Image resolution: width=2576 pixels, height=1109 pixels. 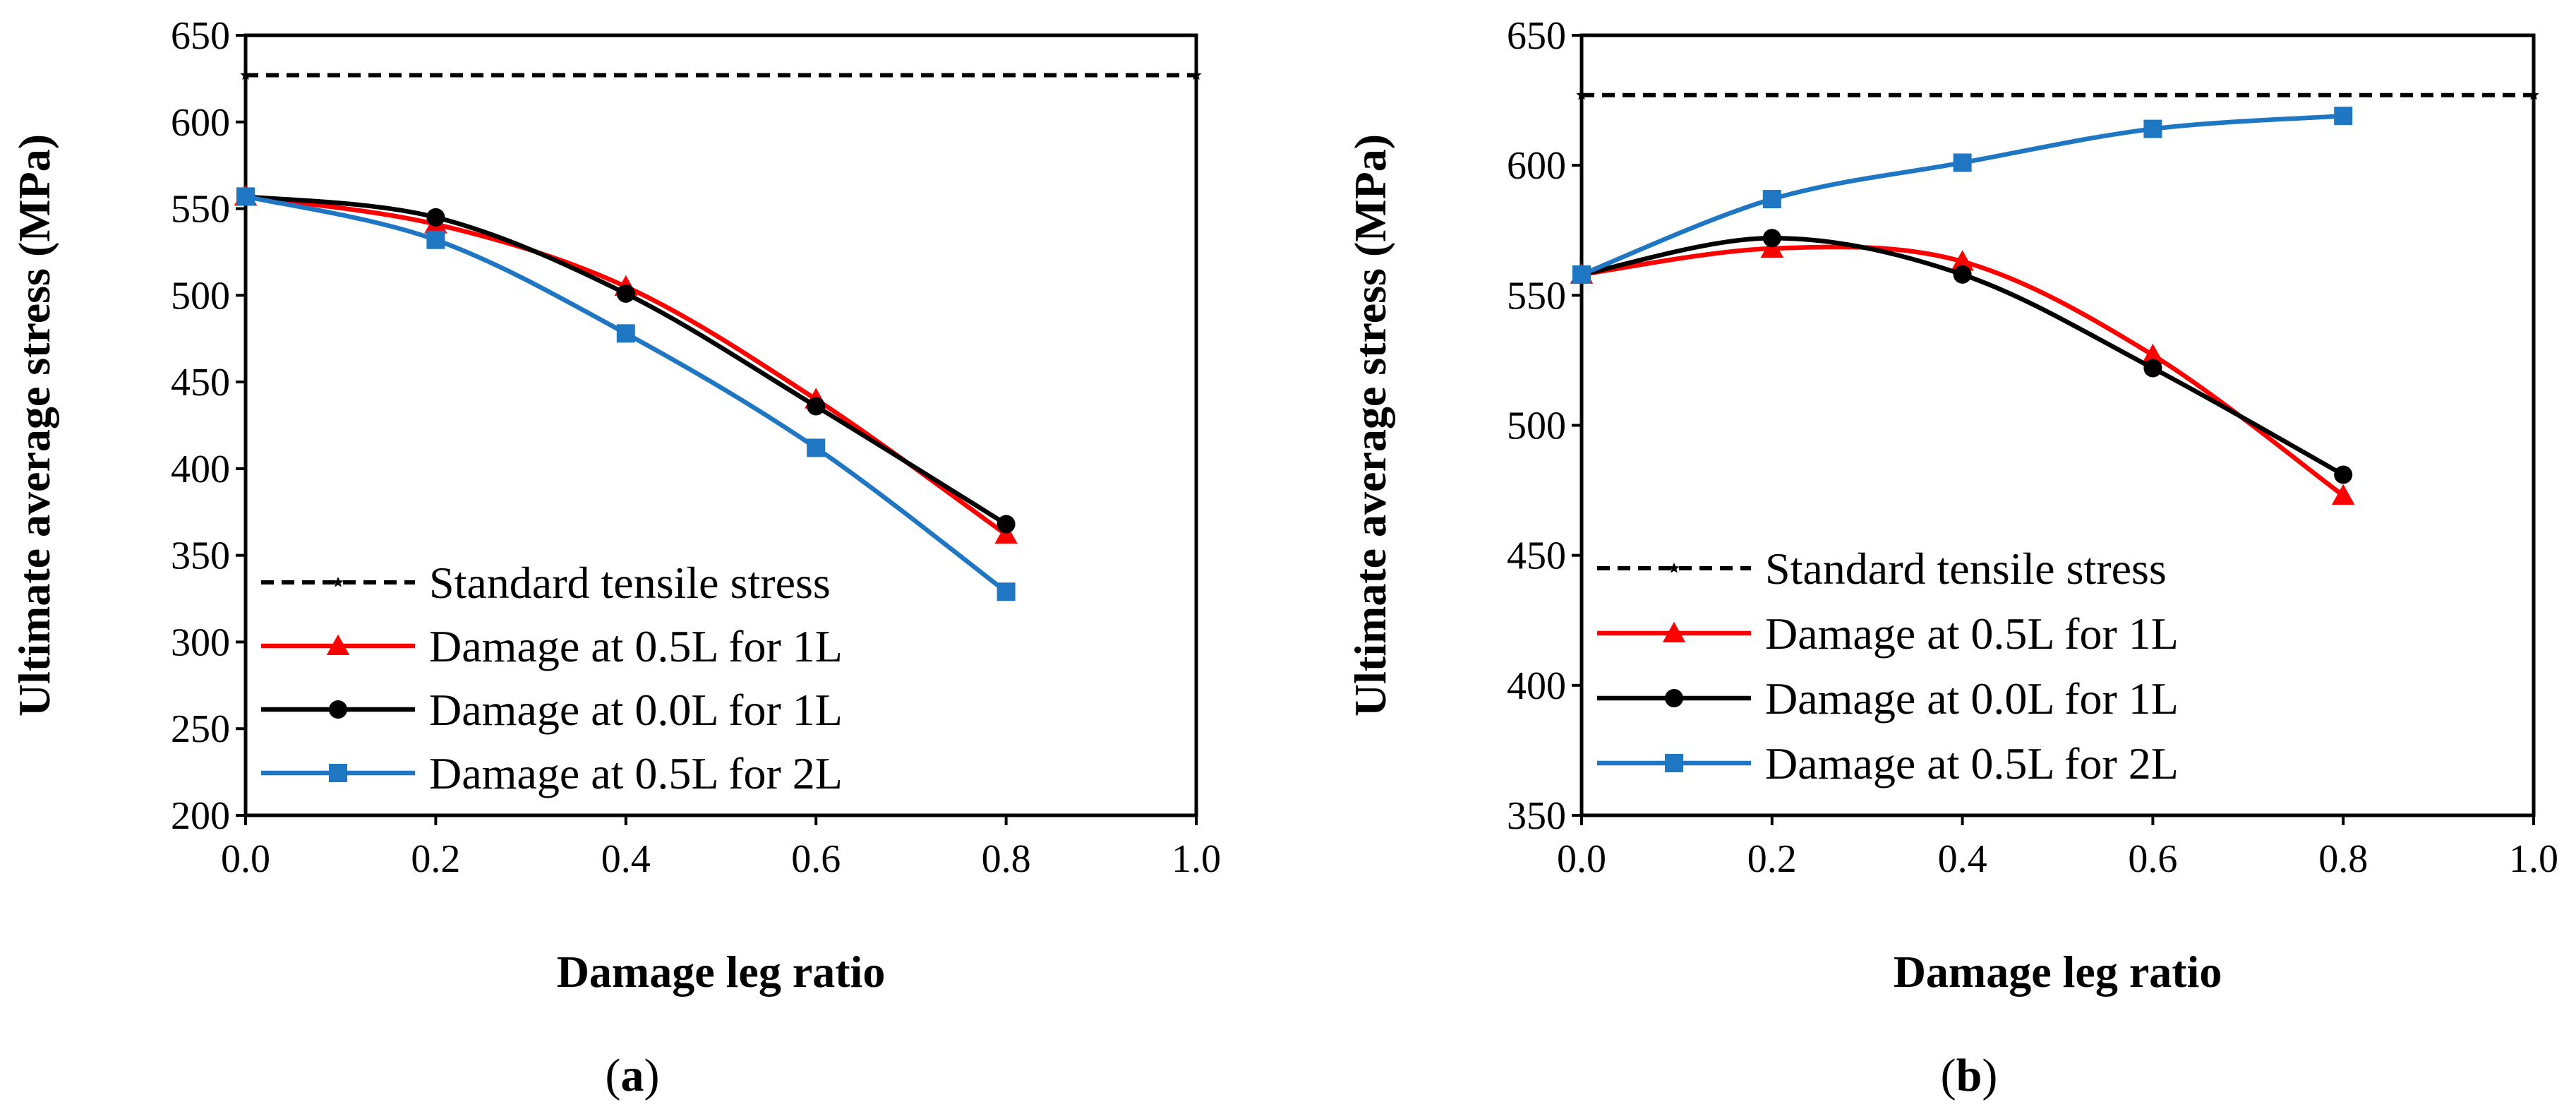 What do you see at coordinates (200, 36) in the screenshot?
I see `y-tick-label: 650` at bounding box center [200, 36].